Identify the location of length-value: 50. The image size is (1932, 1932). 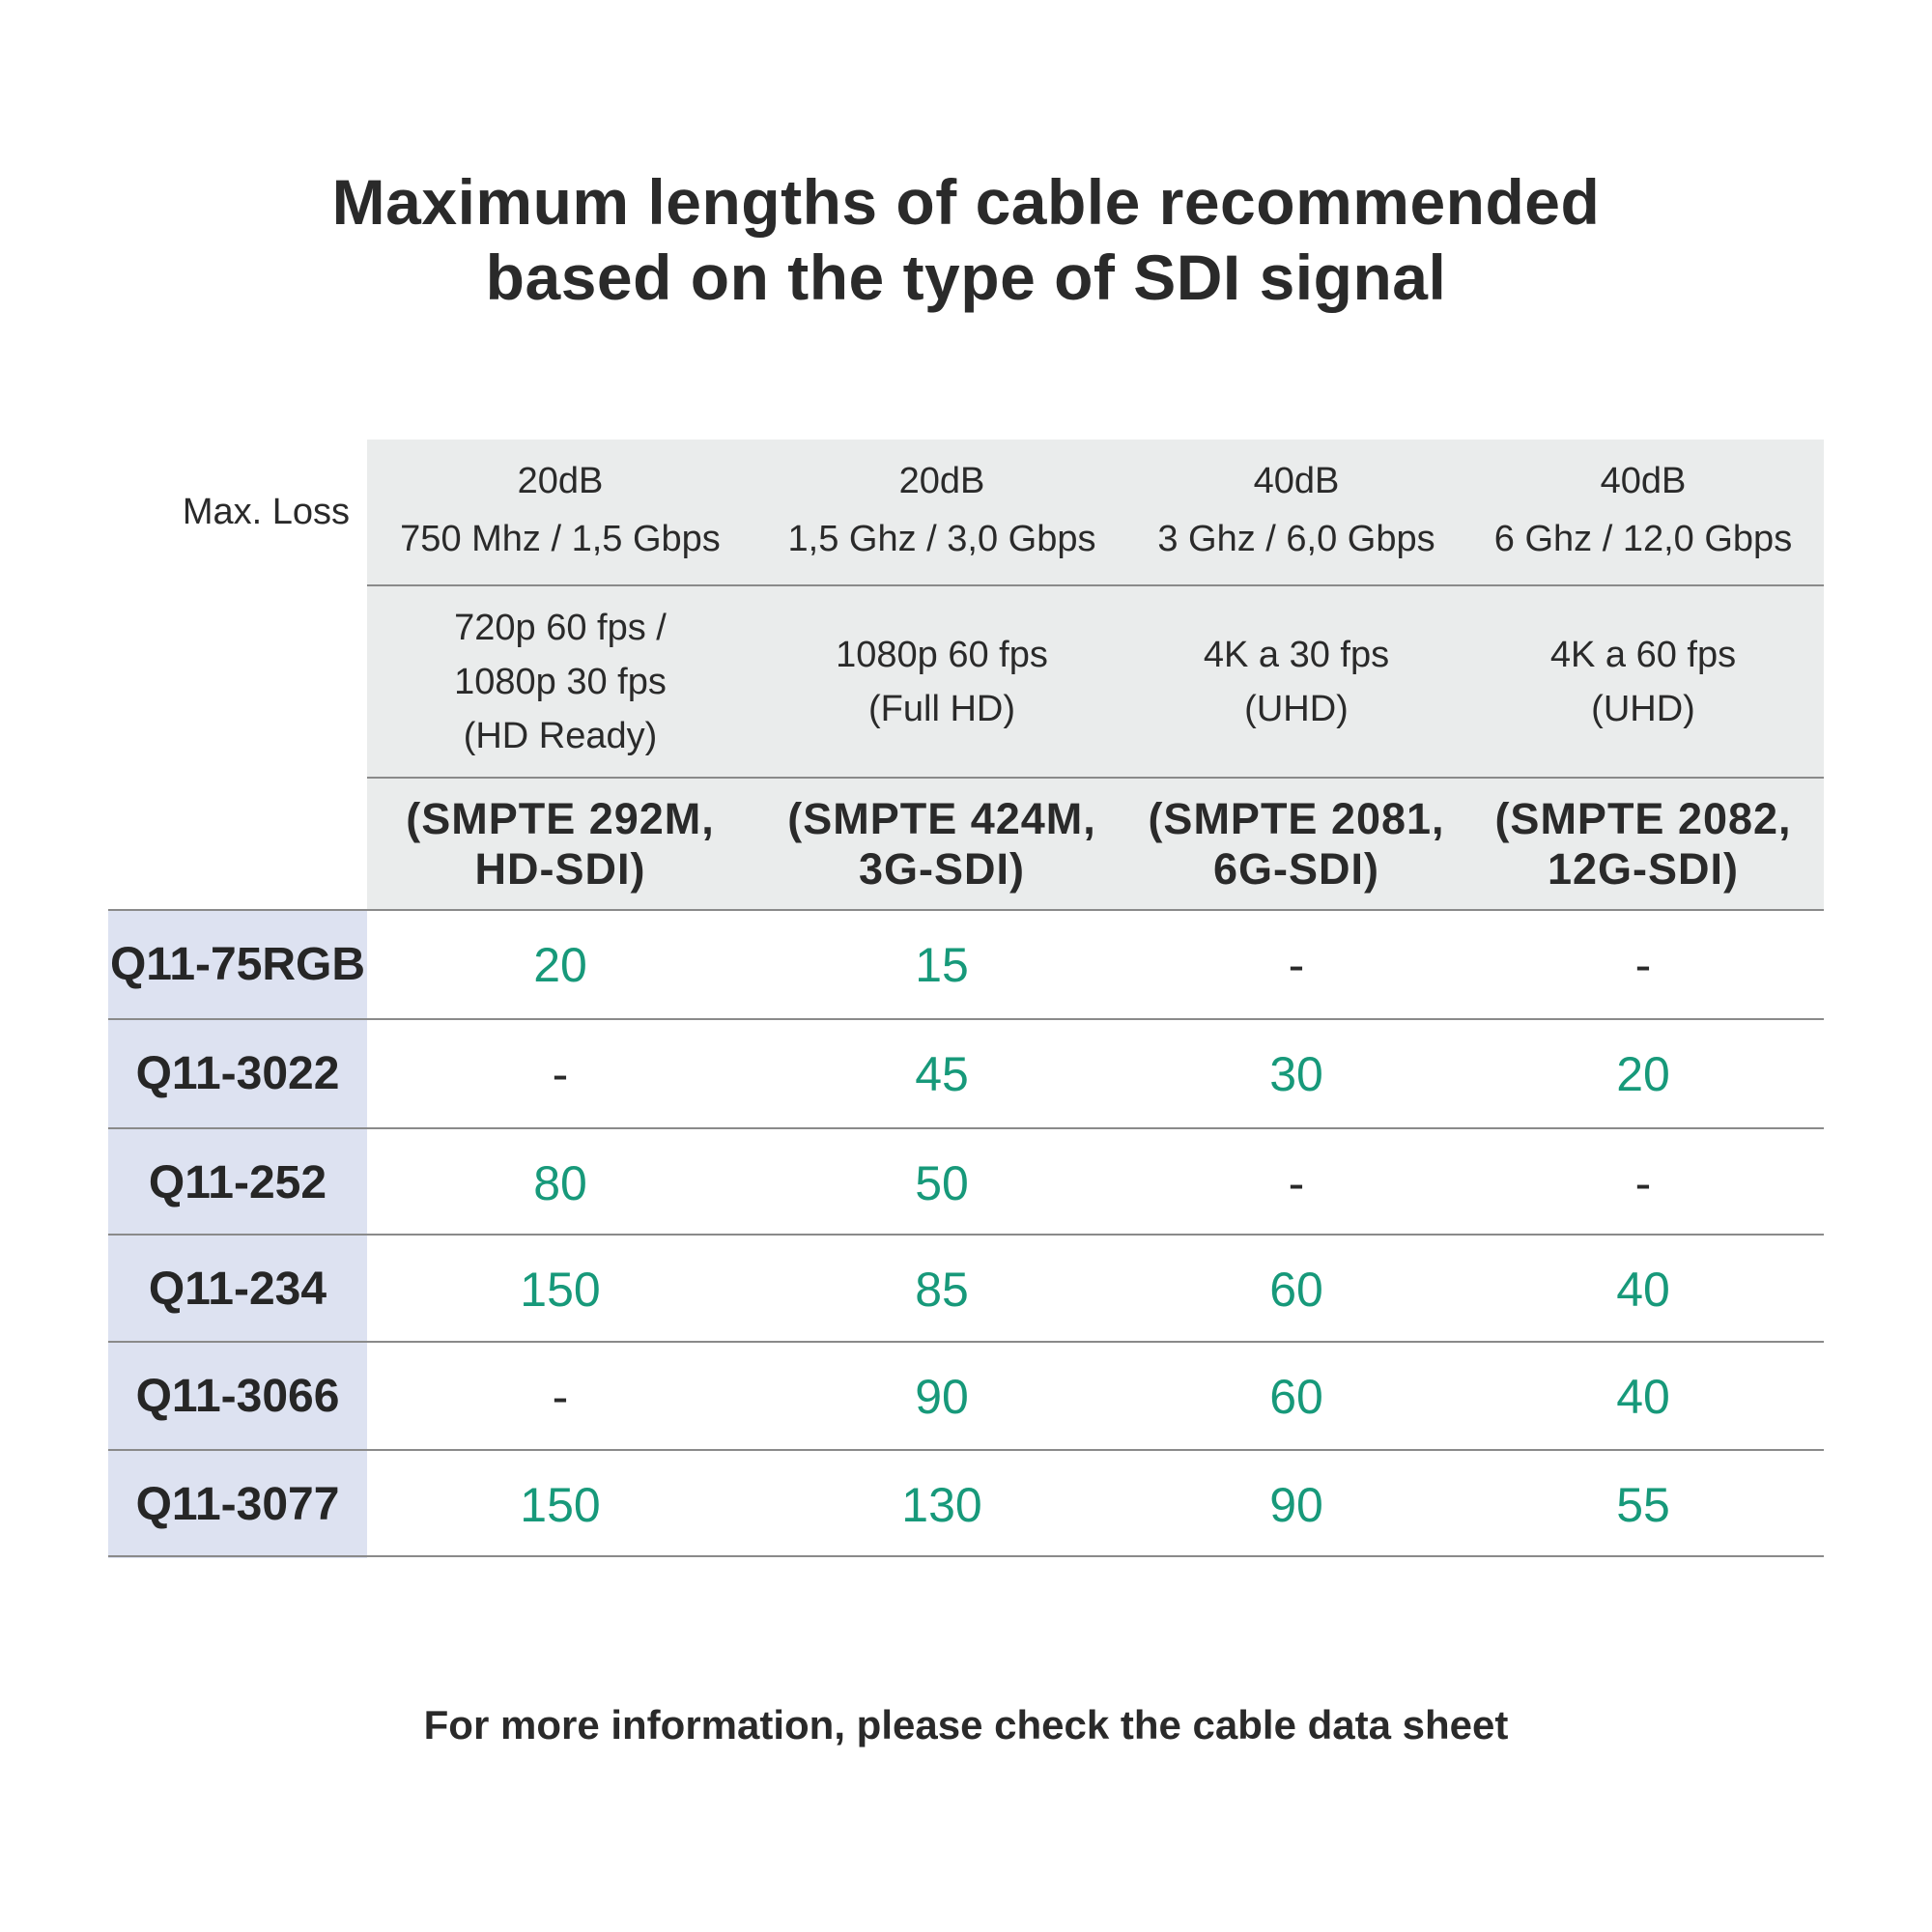
(942, 1182).